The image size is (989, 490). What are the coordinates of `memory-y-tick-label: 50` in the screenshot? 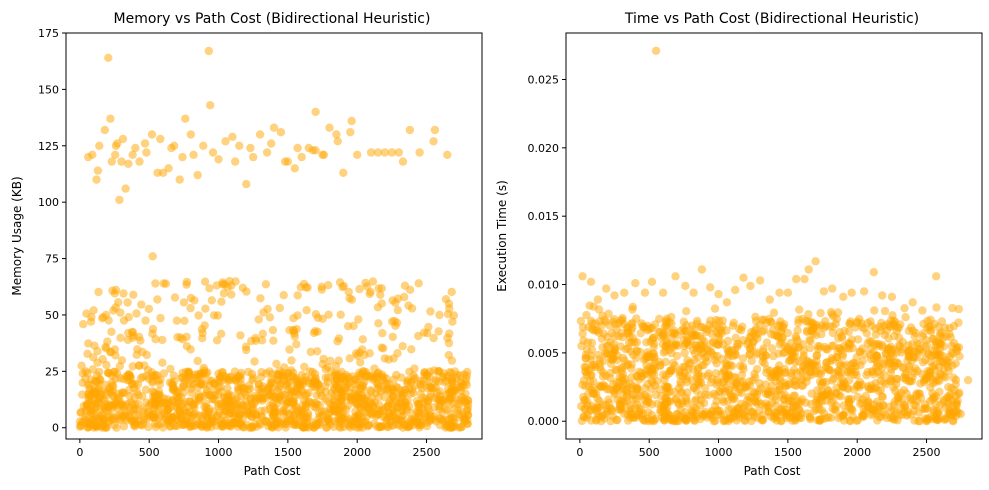 It's located at (52, 315).